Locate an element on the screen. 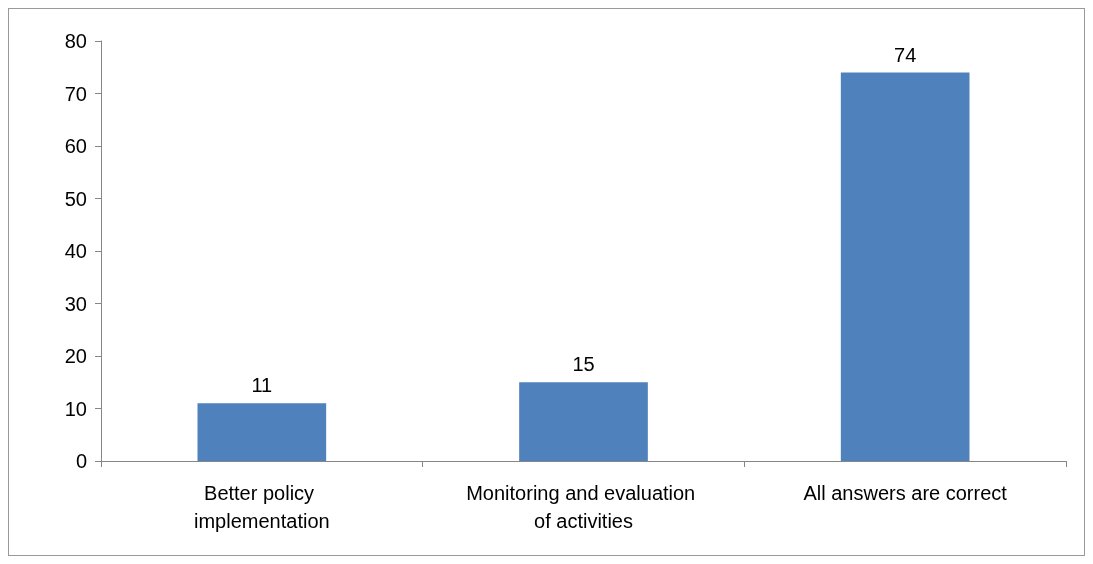  y-tick-label: 40 is located at coordinates (75, 251).